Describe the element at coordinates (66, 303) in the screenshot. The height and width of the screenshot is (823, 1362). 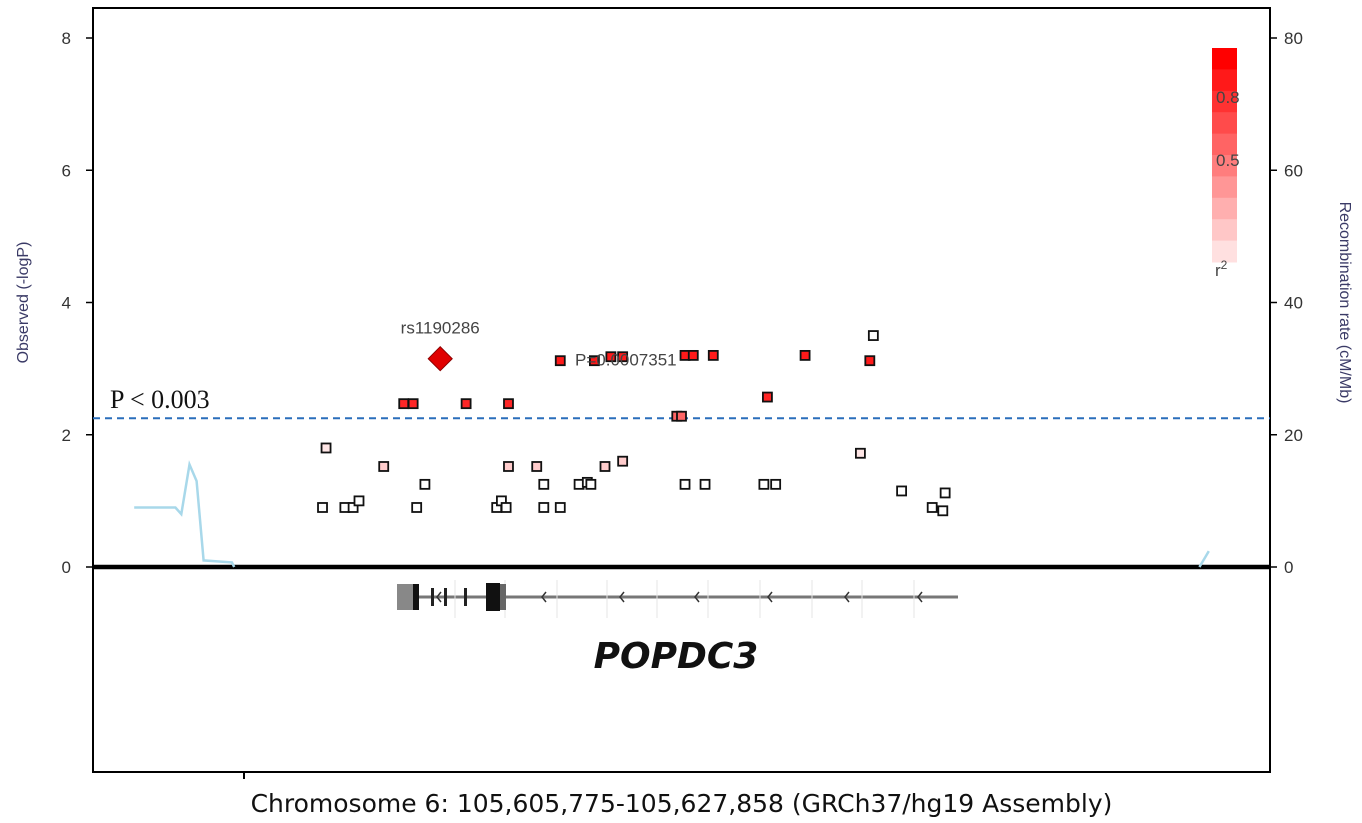
I see `y-tick-label: 4` at that location.